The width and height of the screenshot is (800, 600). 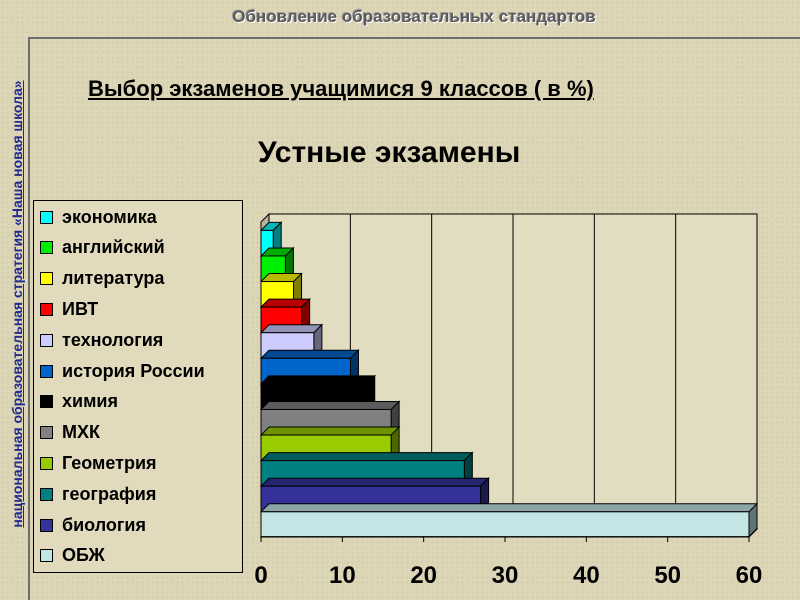 What do you see at coordinates (113, 339) in the screenshot?
I see `legend-label: технология` at bounding box center [113, 339].